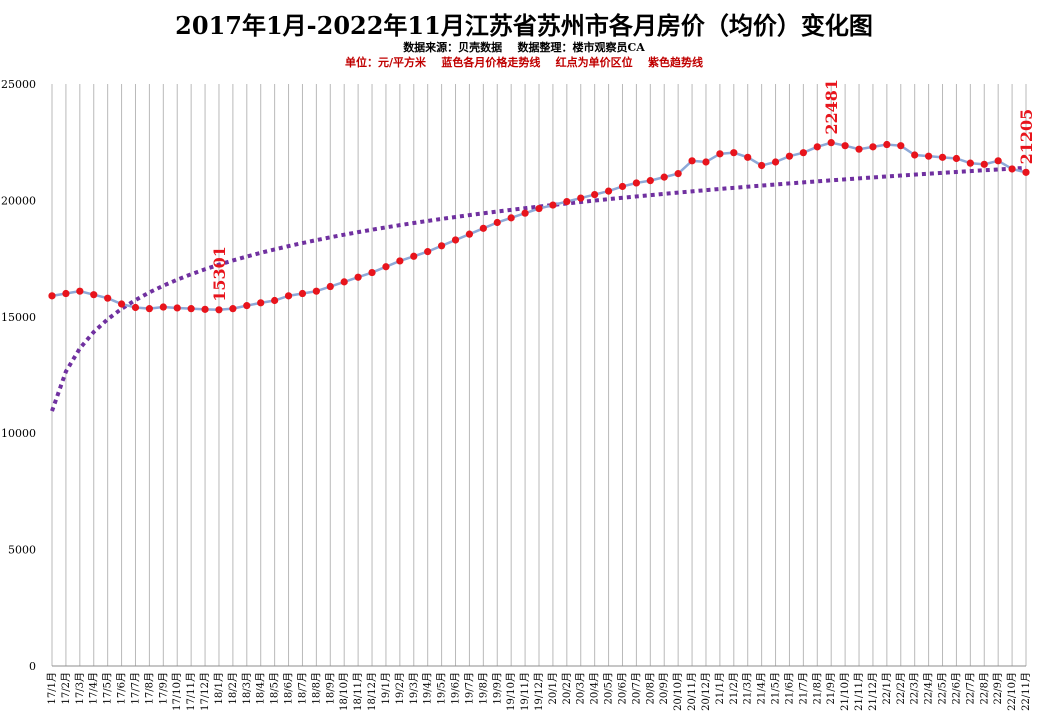 The height and width of the screenshot is (727, 1049). I want to click on x-tick-label: 19/9月, so click(497, 688).